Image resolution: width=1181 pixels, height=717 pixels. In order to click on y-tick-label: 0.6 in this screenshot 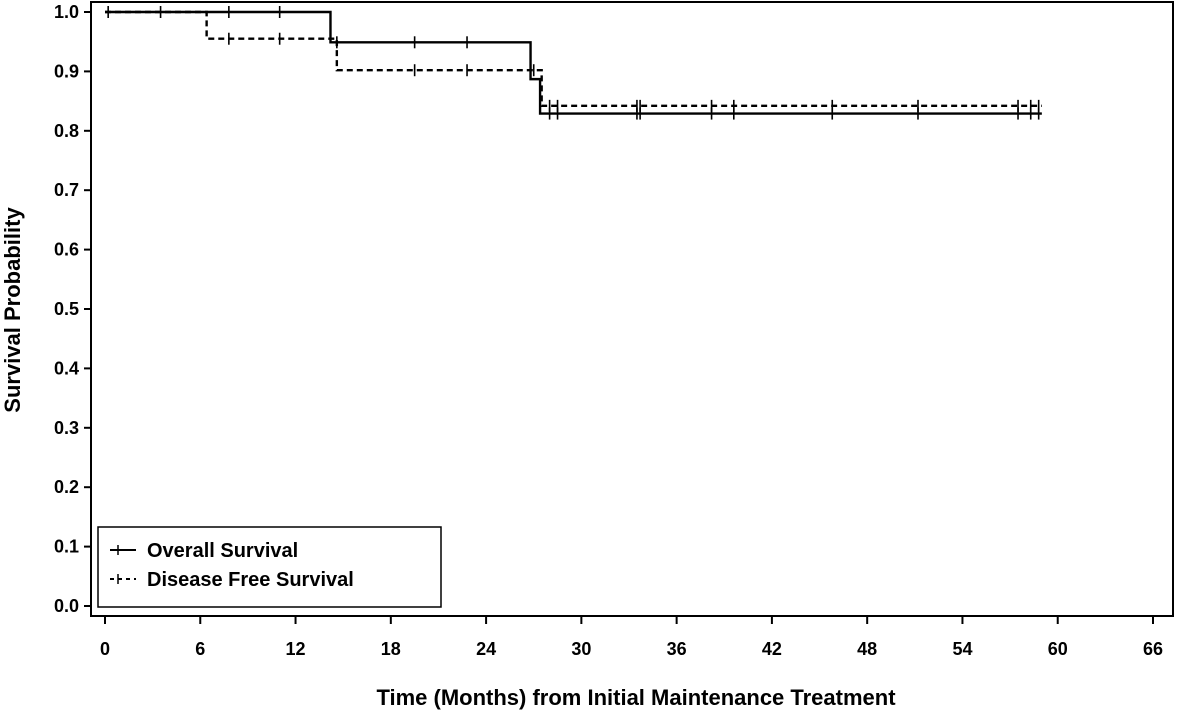, I will do `click(66, 250)`.